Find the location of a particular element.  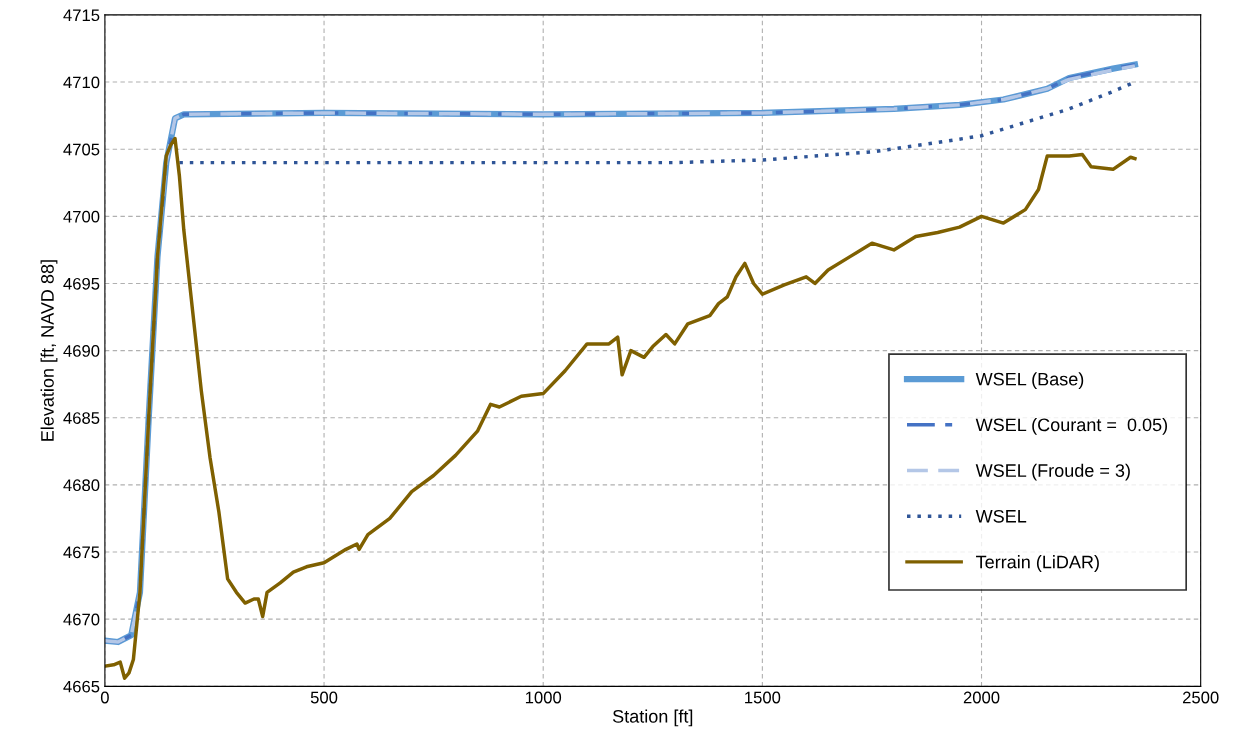

y-tick-label: 4705 is located at coordinates (81, 149).